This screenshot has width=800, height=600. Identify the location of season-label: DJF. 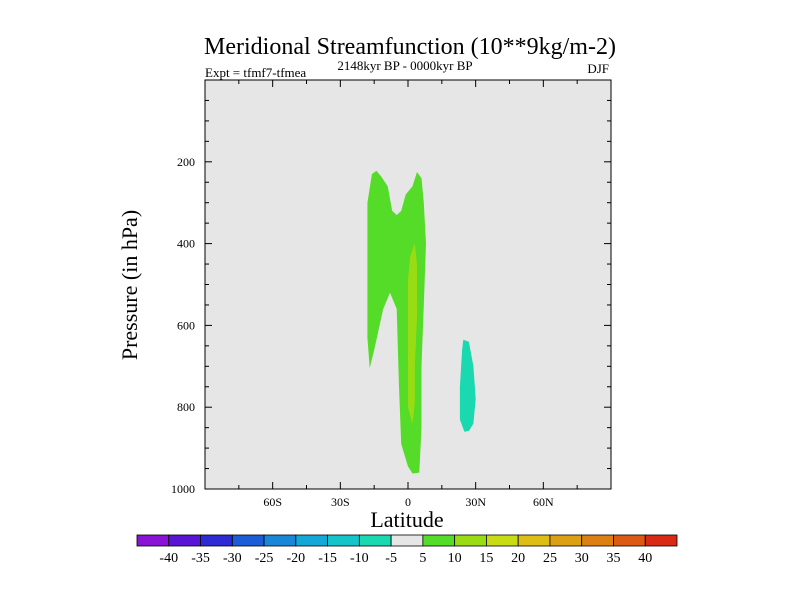
(598, 68).